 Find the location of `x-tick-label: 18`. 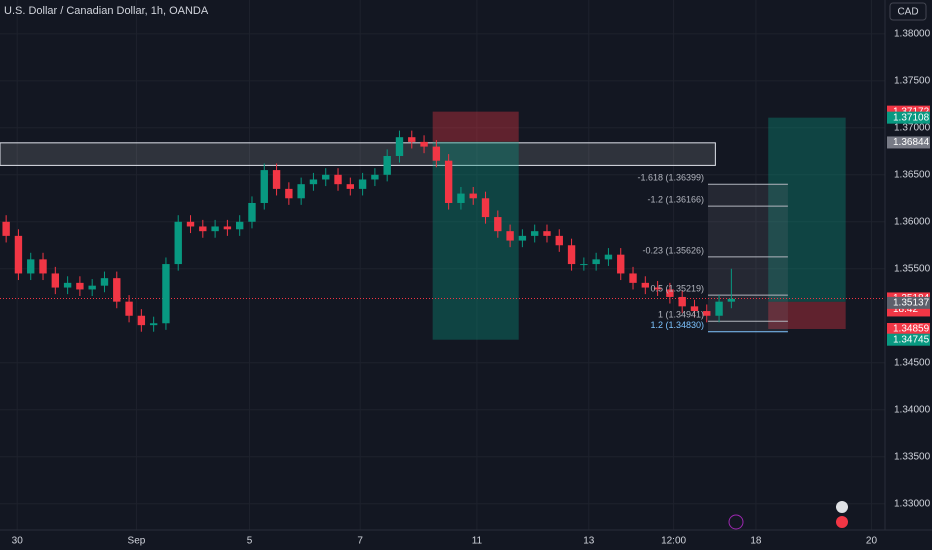

x-tick-label: 18 is located at coordinates (756, 541).